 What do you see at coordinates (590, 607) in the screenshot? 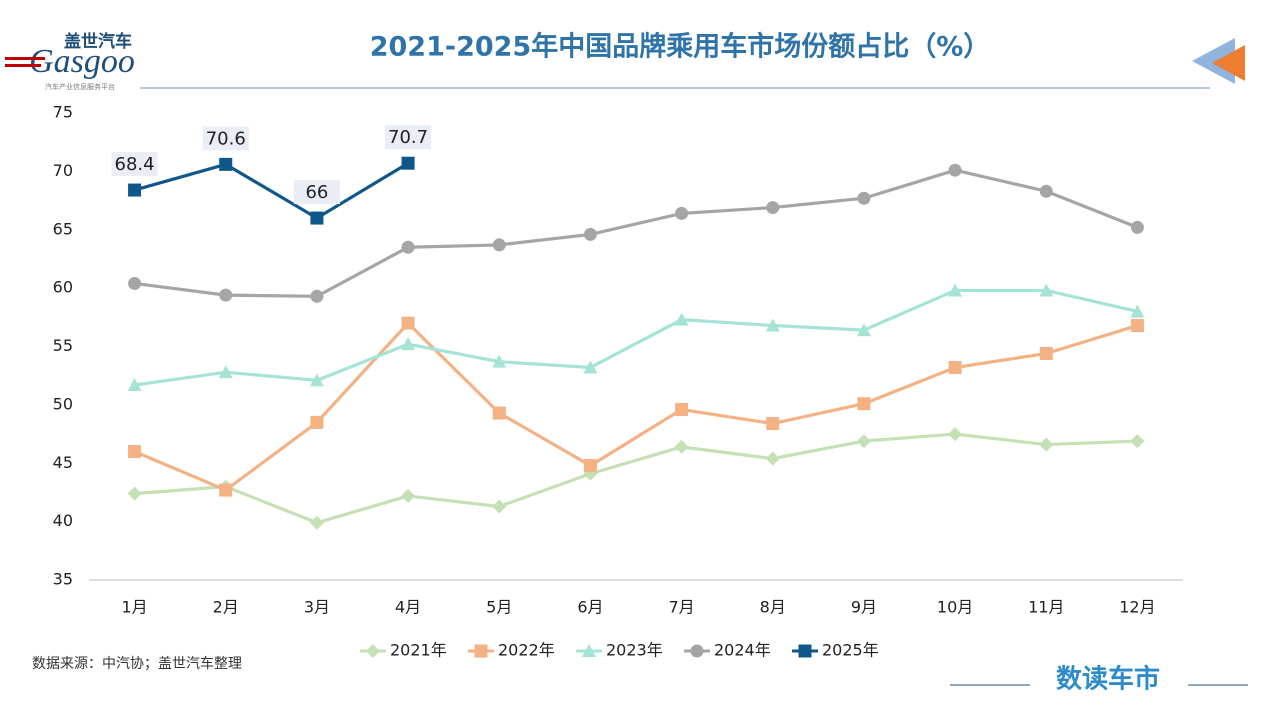
I see `x-tick-label: 6月` at bounding box center [590, 607].